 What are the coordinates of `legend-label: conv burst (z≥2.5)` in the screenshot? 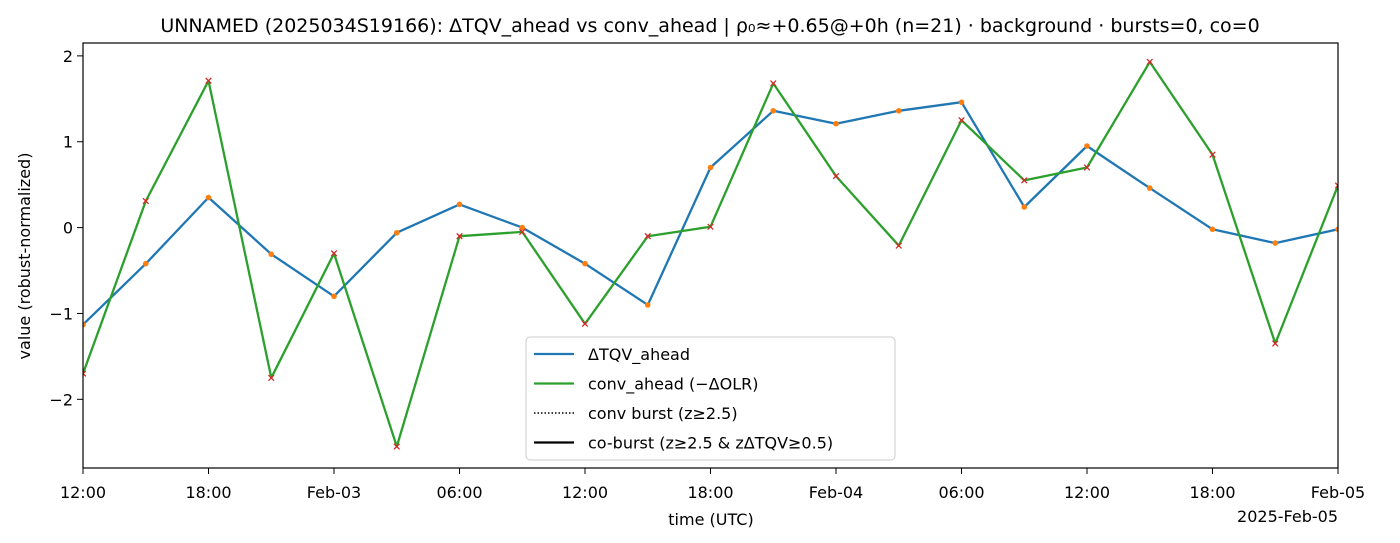 It's located at (663, 413).